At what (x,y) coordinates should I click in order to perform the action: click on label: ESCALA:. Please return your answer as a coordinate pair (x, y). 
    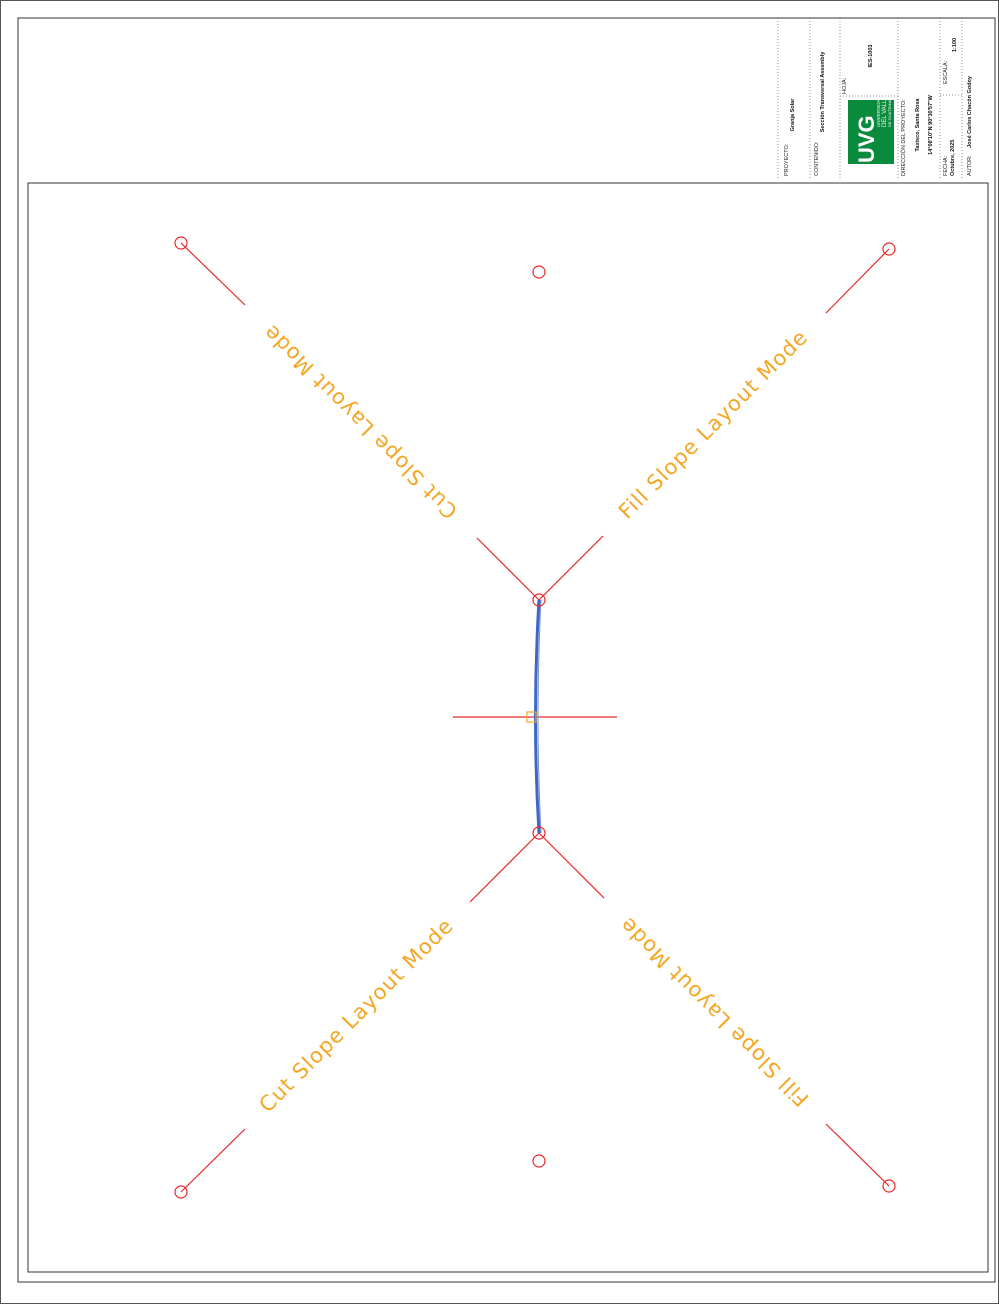
    Looking at the image, I should click on (946, 72).